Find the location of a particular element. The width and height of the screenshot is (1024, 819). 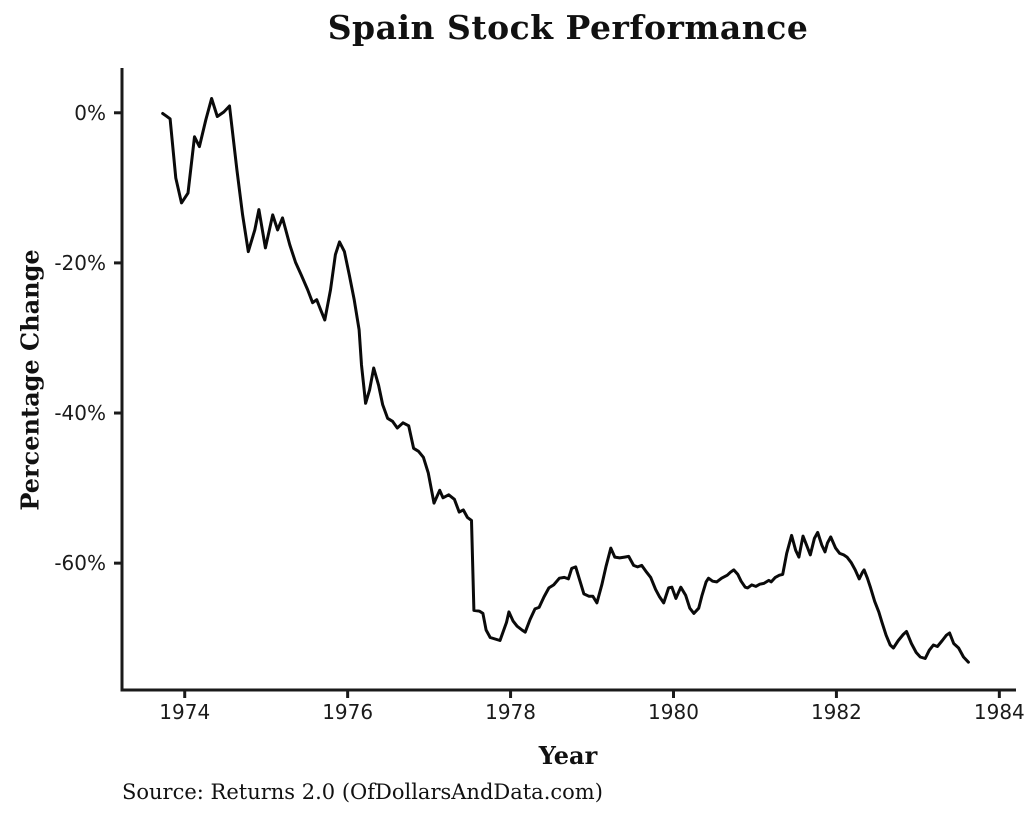

x-tick-label: 1978 is located at coordinates (510, 712).